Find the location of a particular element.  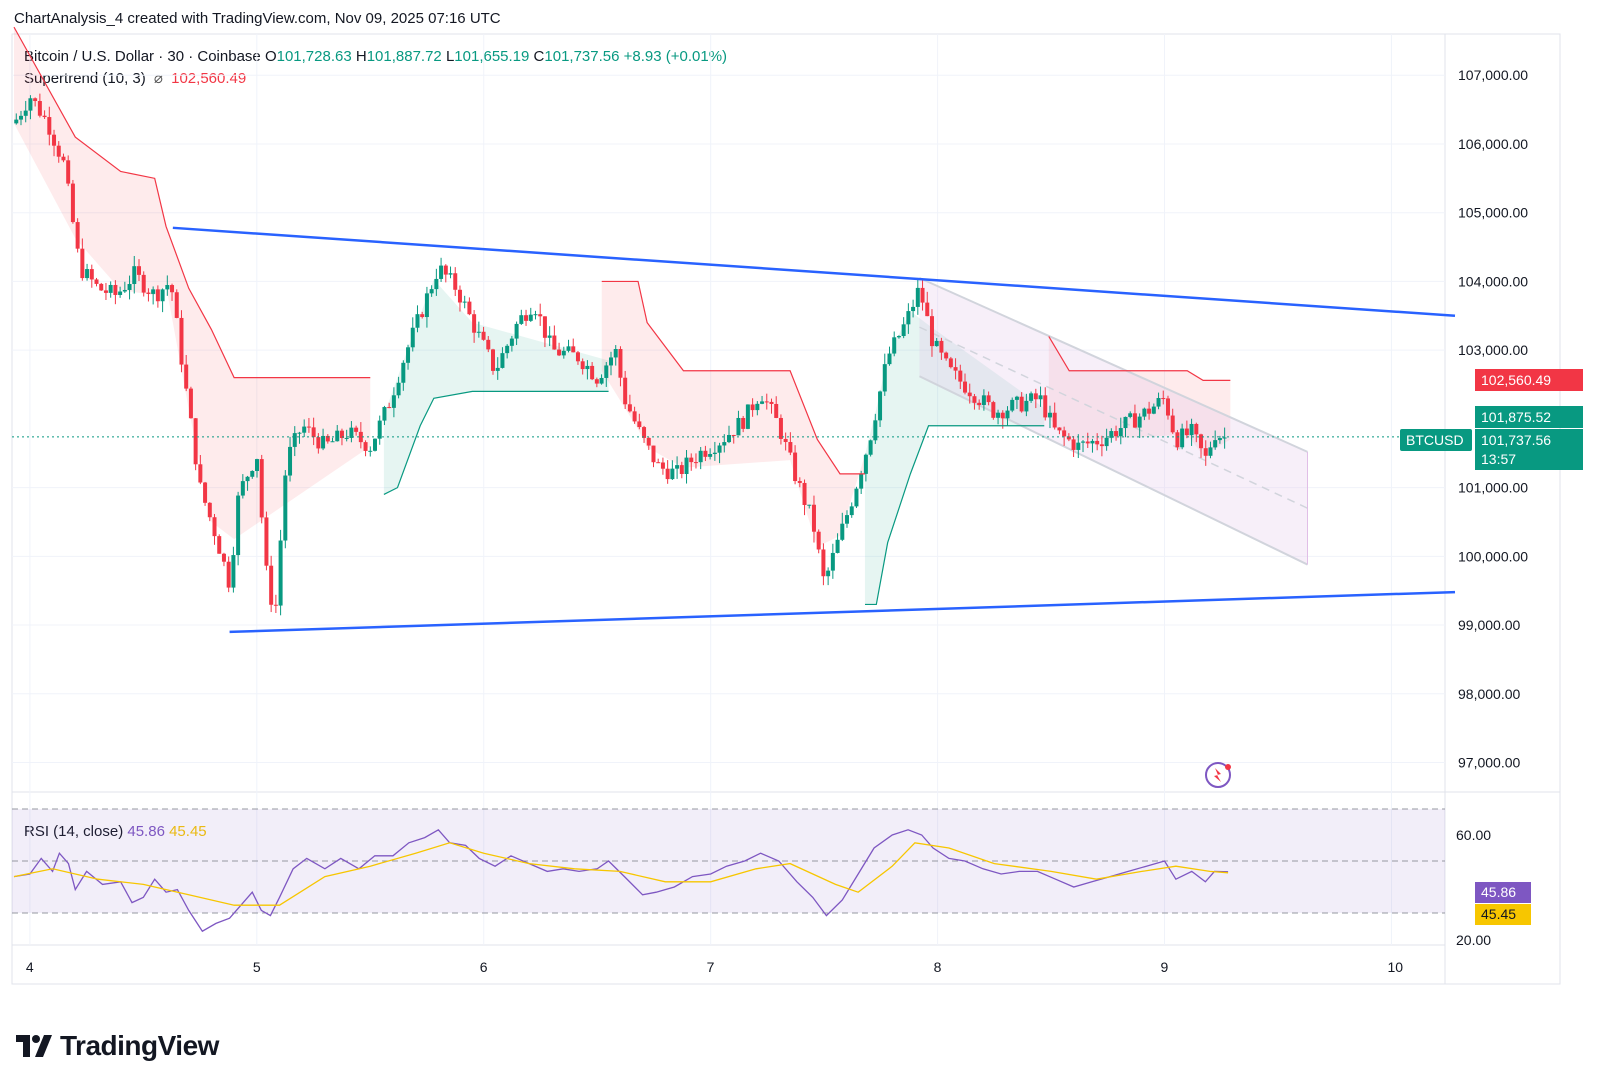

supertrend-row: Supertrend (10, 3) ⌀ 102,560.49 is located at coordinates (375, 79).